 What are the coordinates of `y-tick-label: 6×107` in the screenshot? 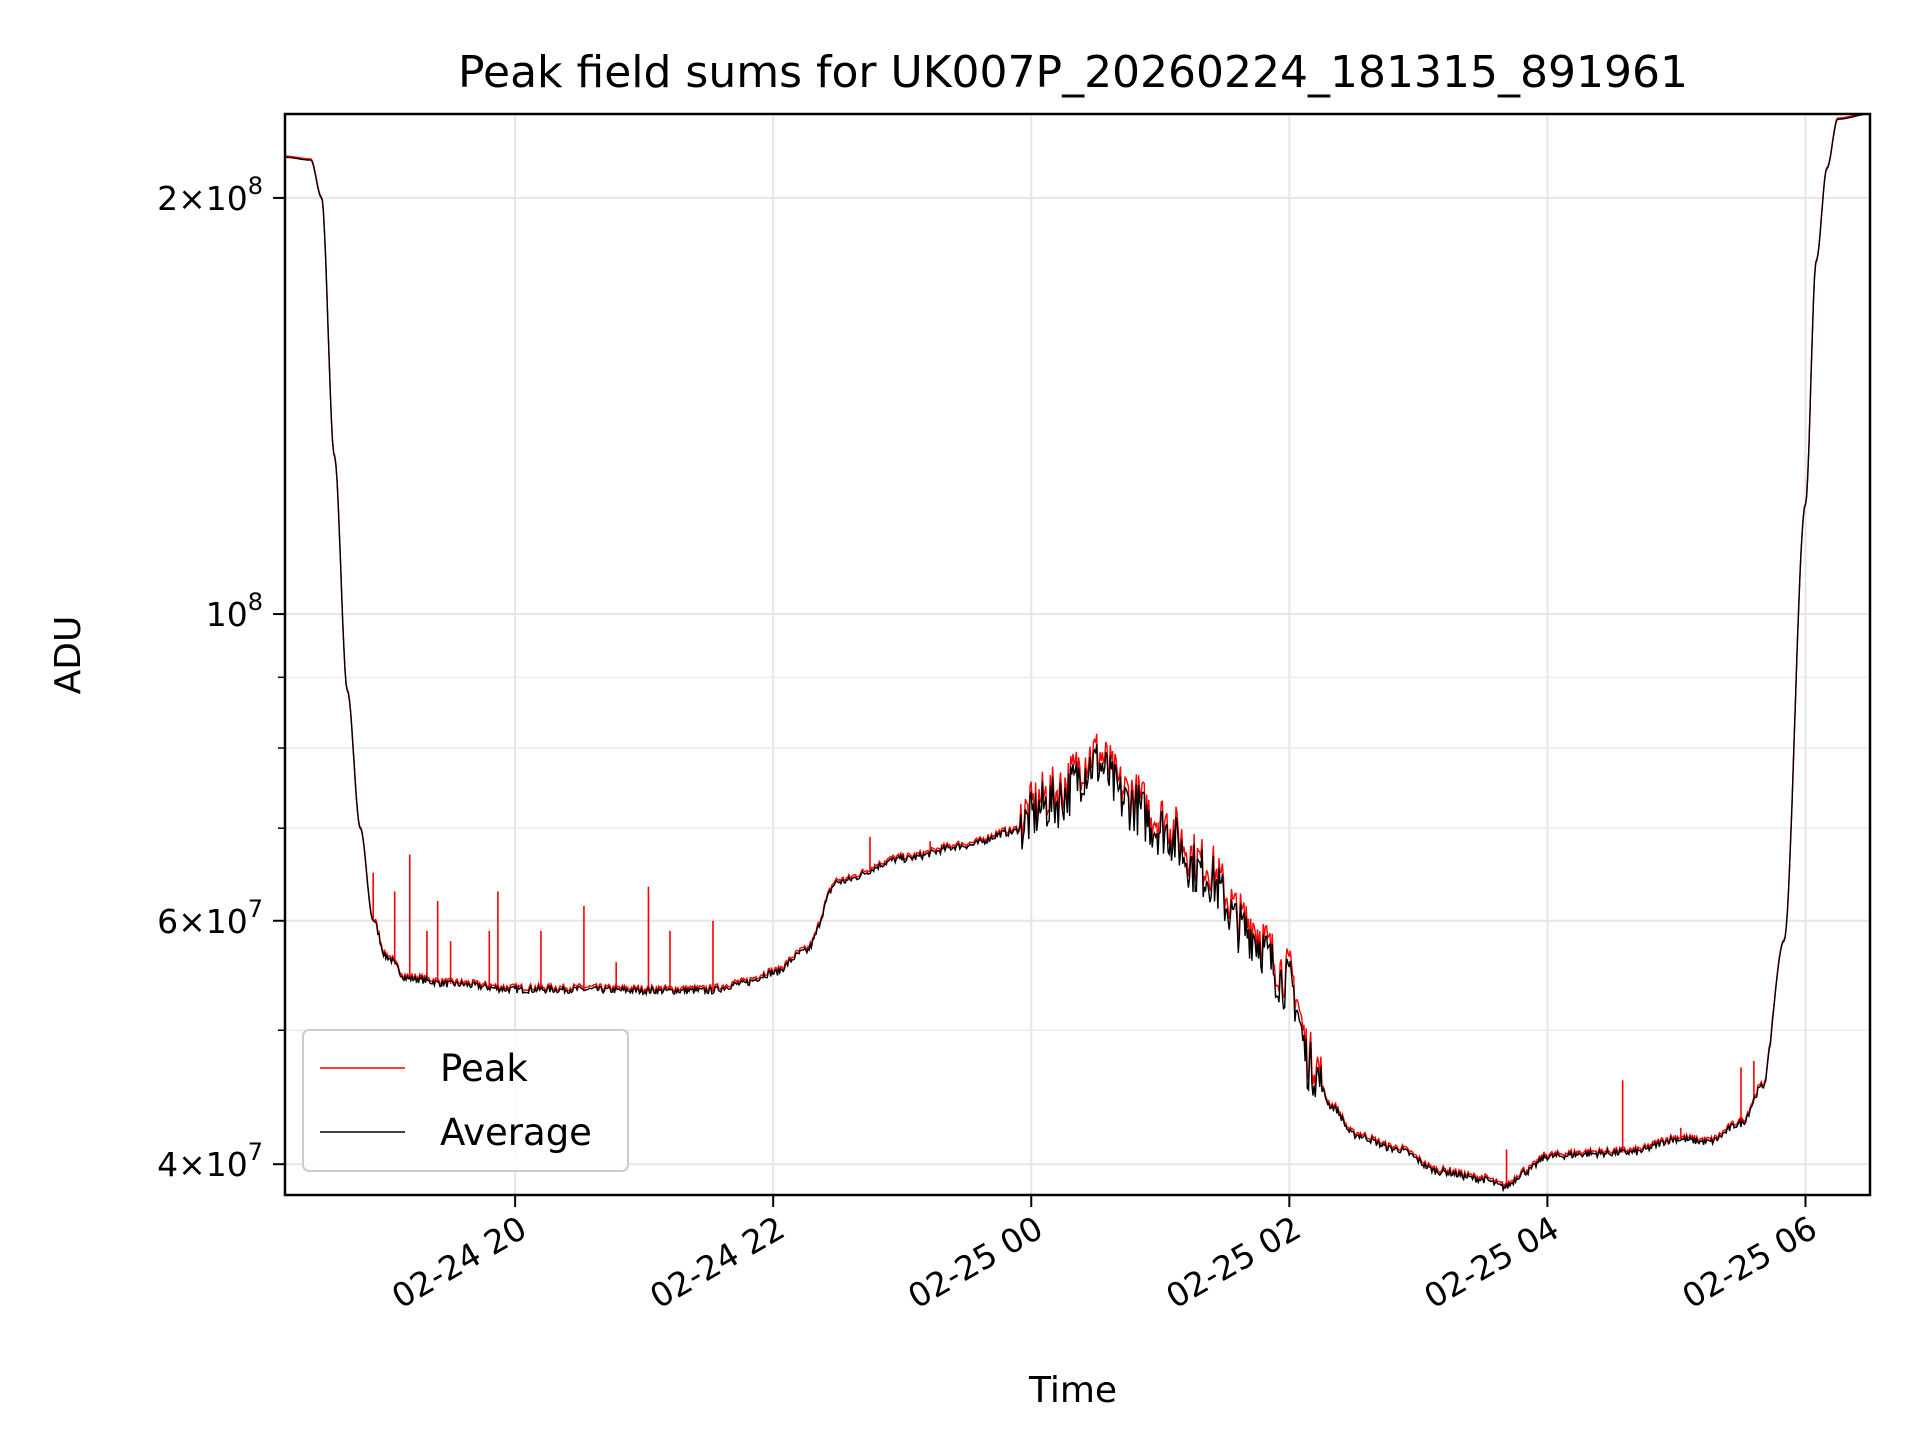 It's located at (210, 918).